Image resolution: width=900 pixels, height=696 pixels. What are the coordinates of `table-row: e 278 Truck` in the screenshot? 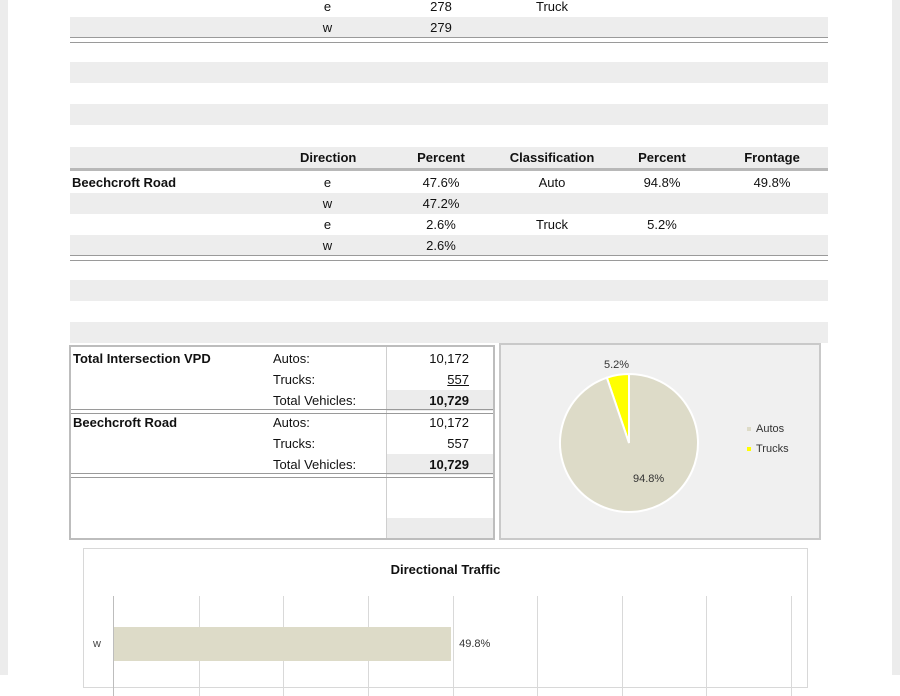 It's located at (449, 8).